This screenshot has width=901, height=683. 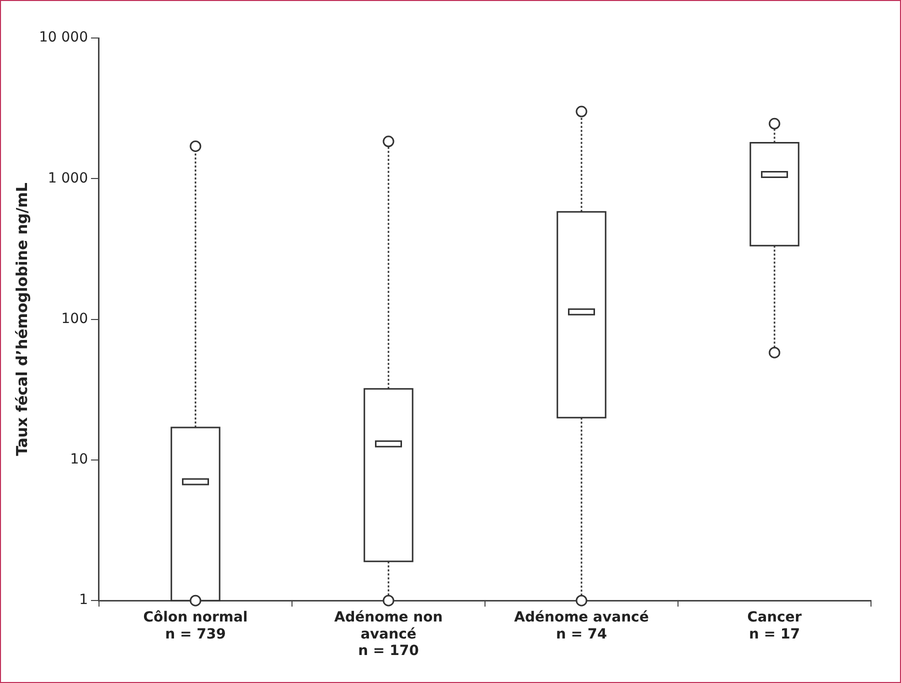 What do you see at coordinates (79, 460) in the screenshot?
I see `y-tick-label: 10` at bounding box center [79, 460].